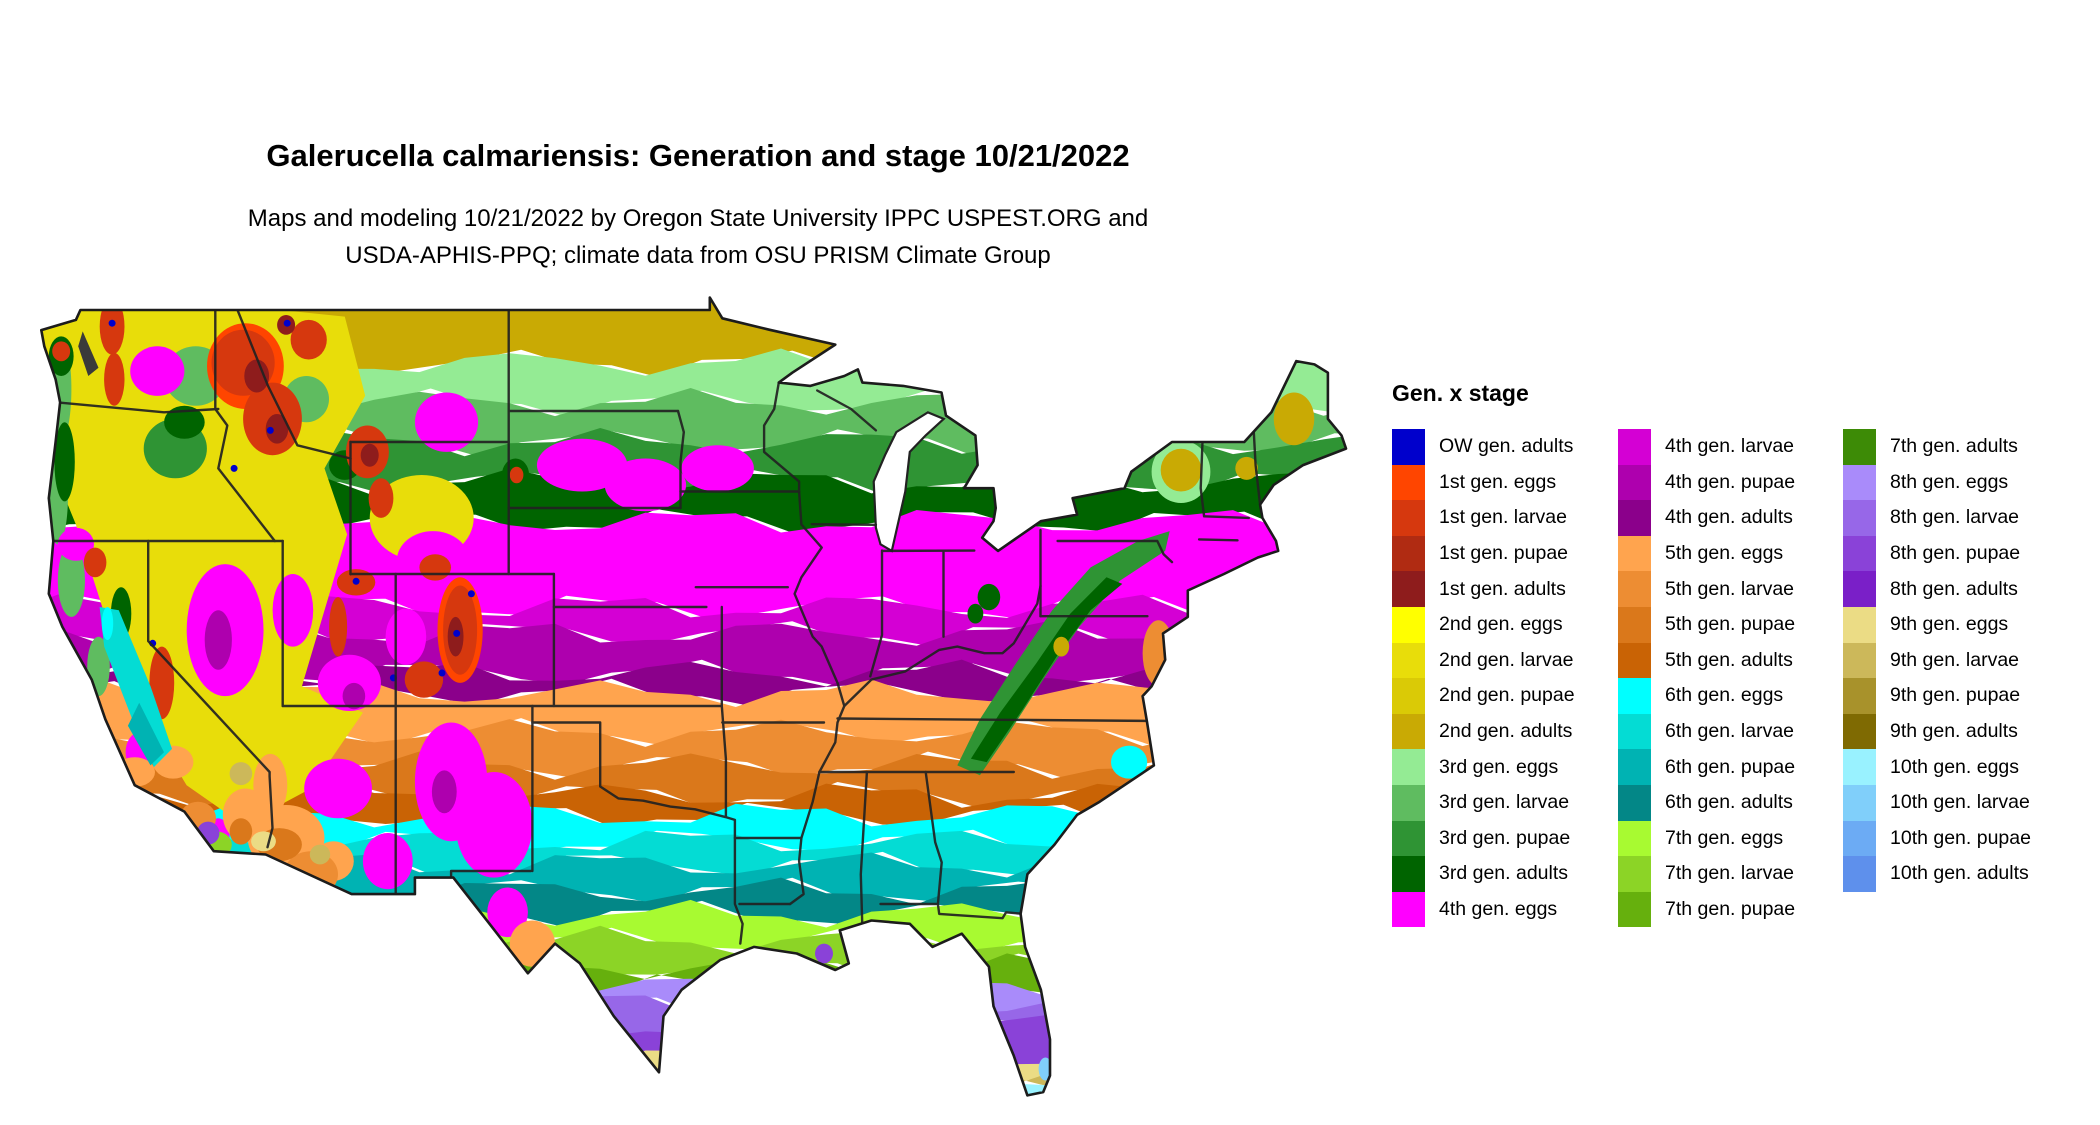 This screenshot has width=2100, height=1125. What do you see at coordinates (1954, 731) in the screenshot?
I see `legend-item-label: 9th gen. adults` at bounding box center [1954, 731].